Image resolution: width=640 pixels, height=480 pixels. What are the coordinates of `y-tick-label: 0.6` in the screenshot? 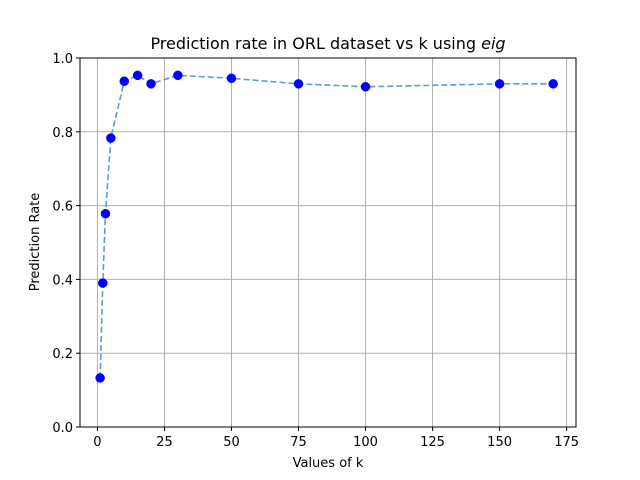 It's located at (62, 207).